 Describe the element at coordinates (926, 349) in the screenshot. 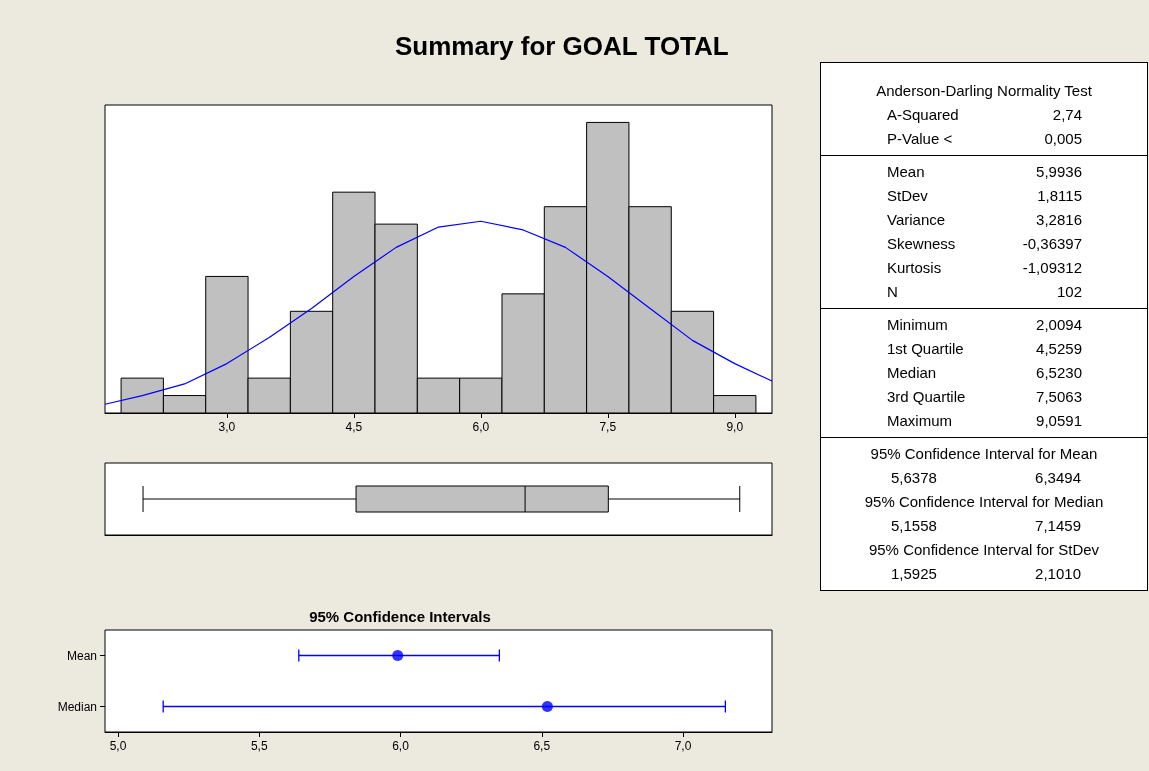

I see `text: 1st Quartile` at that location.